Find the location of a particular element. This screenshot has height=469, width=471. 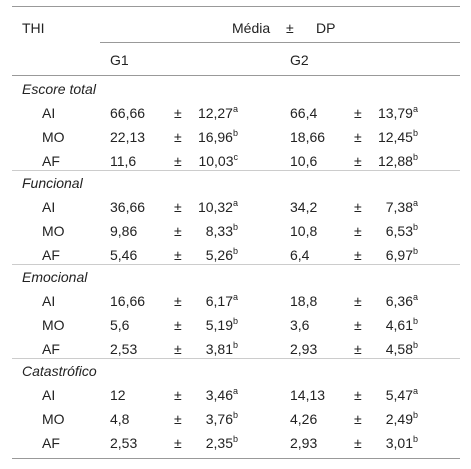

sd: 16,96b is located at coordinates (217, 137).